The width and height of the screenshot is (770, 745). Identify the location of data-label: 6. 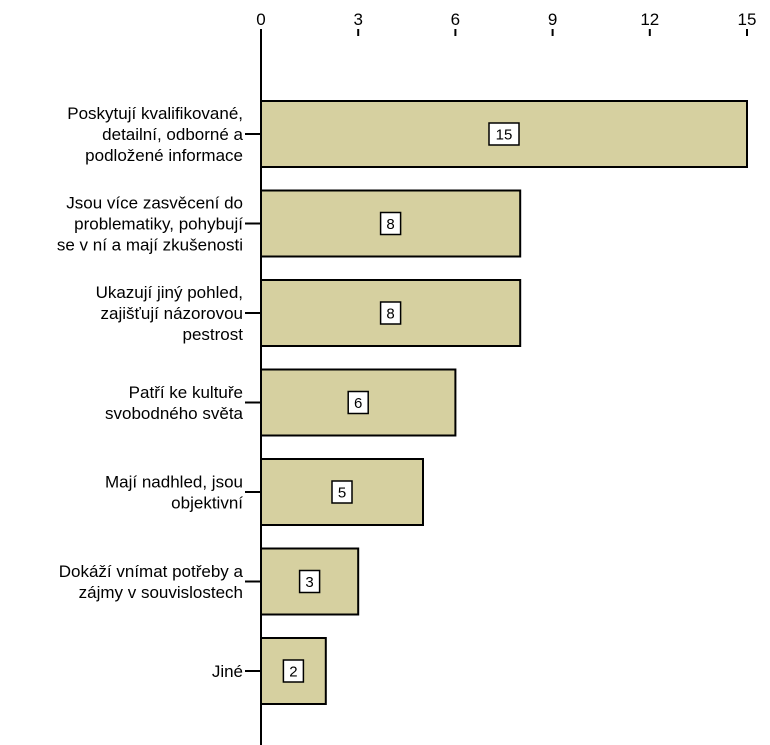
(358, 403).